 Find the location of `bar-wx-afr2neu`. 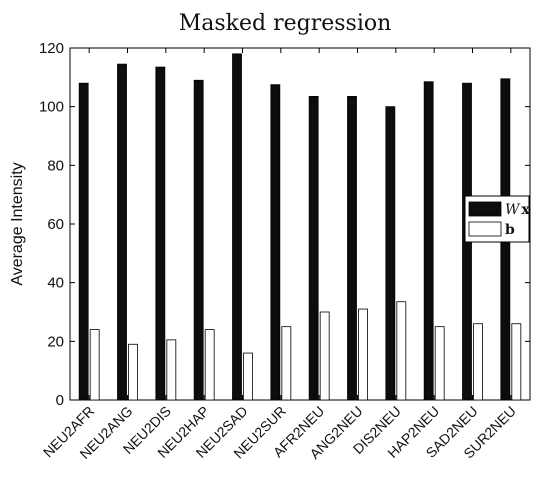

bar-wx-afr2neu is located at coordinates (313, 248).